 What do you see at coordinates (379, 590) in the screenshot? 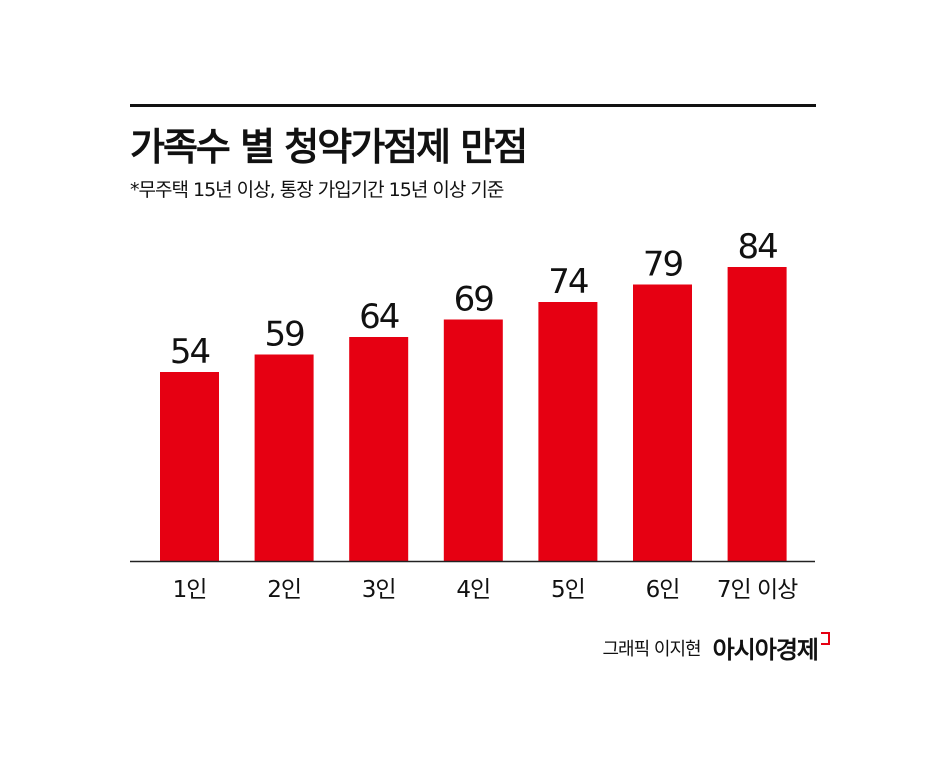
I see `x-tick-label: 3인` at bounding box center [379, 590].